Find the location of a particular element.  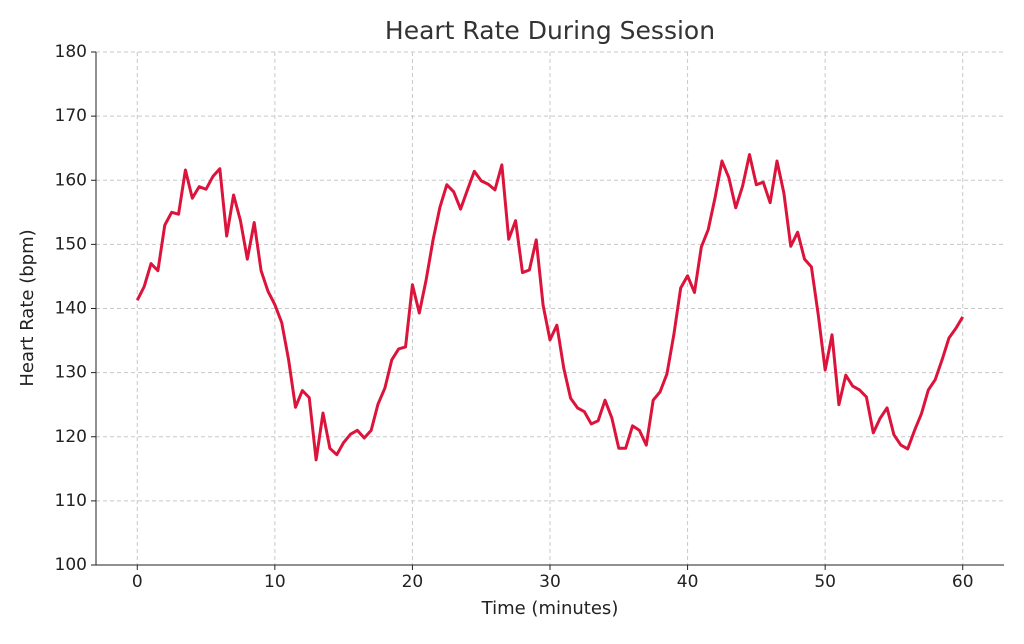

x-tick-label: 30 is located at coordinates (550, 582).